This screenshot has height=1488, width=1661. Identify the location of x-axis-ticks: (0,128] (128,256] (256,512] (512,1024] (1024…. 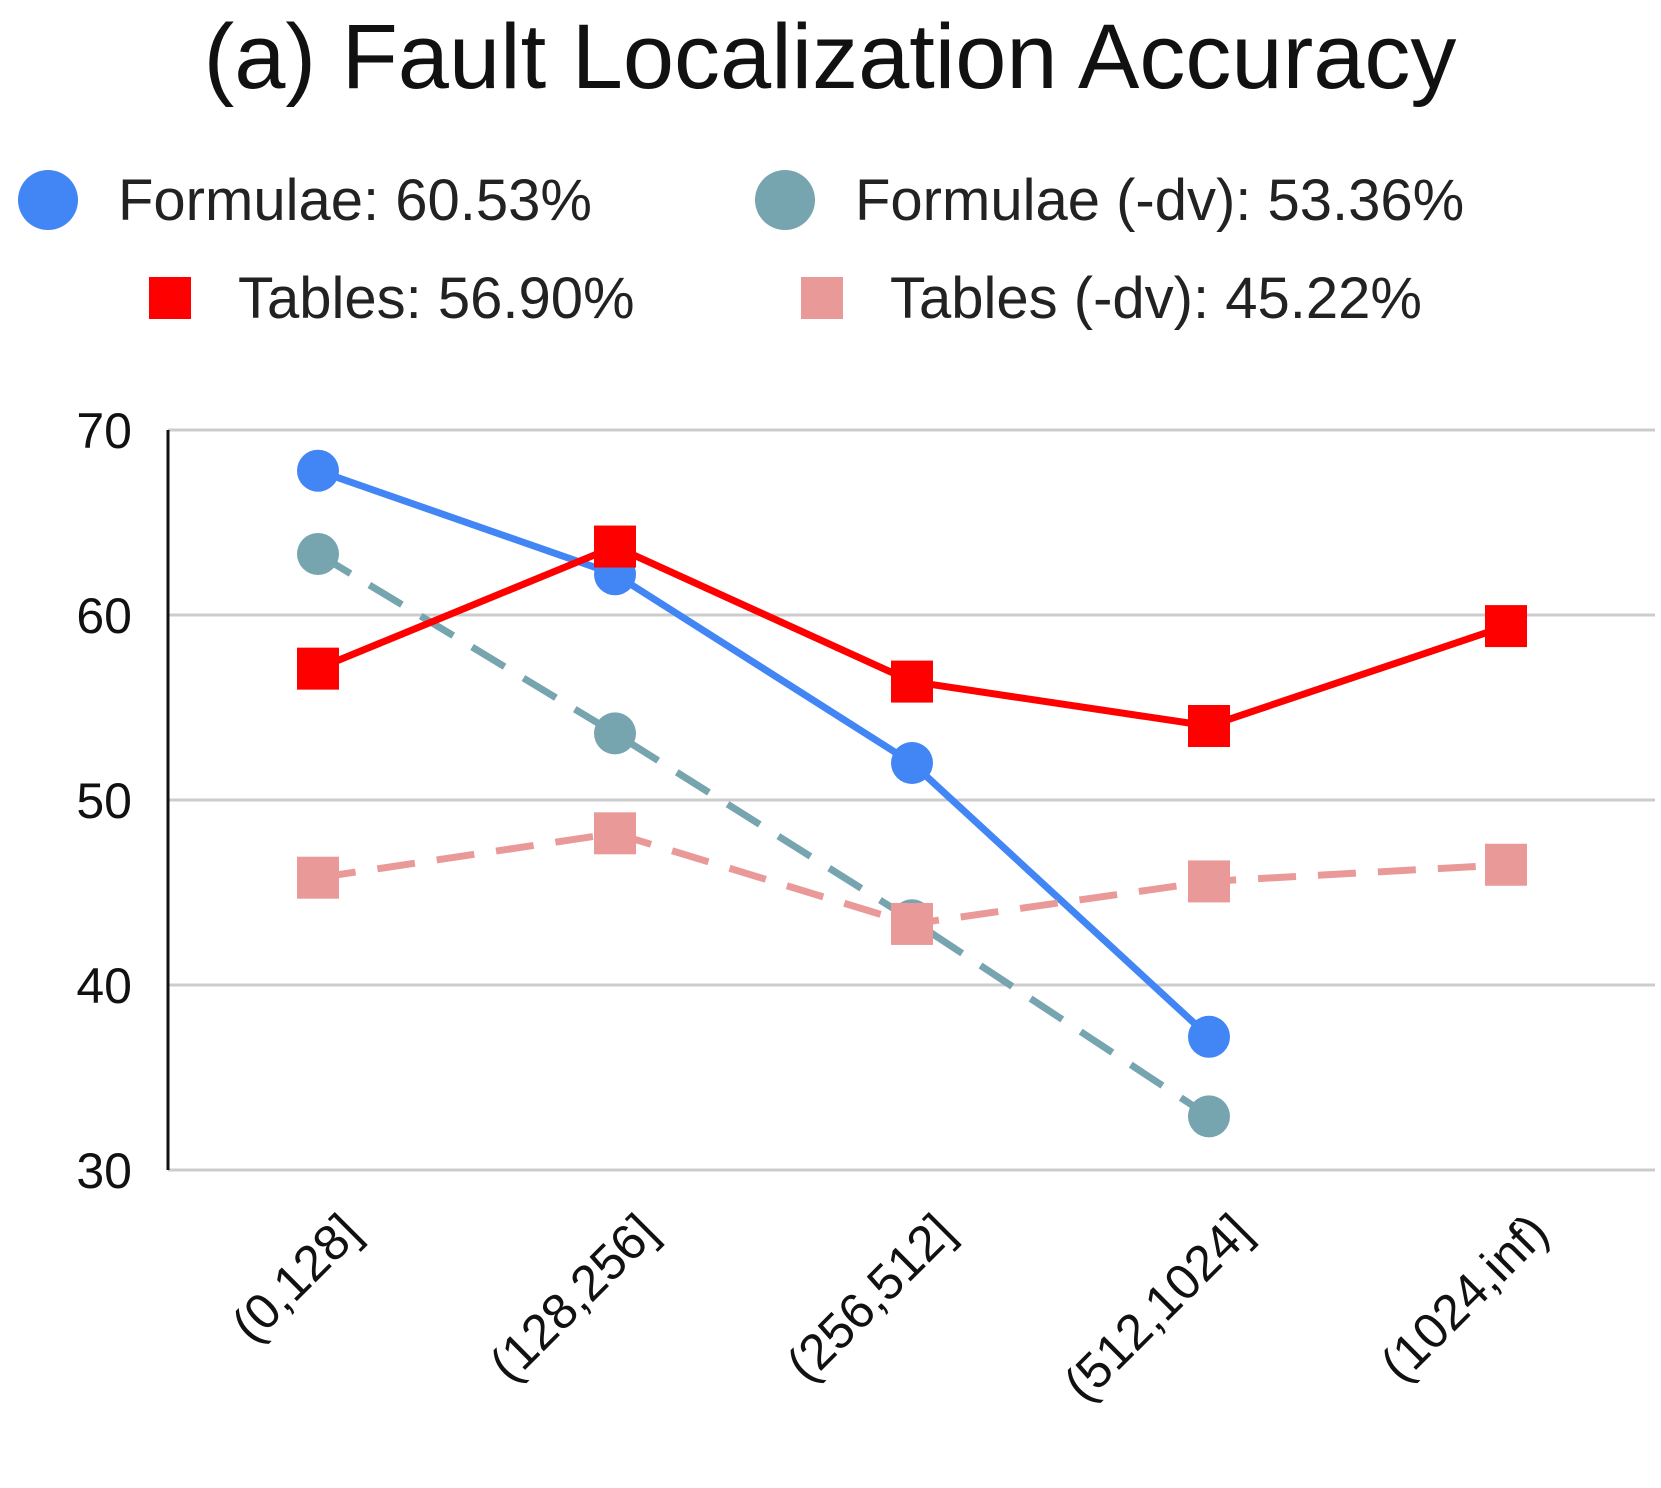
(890, 1307).